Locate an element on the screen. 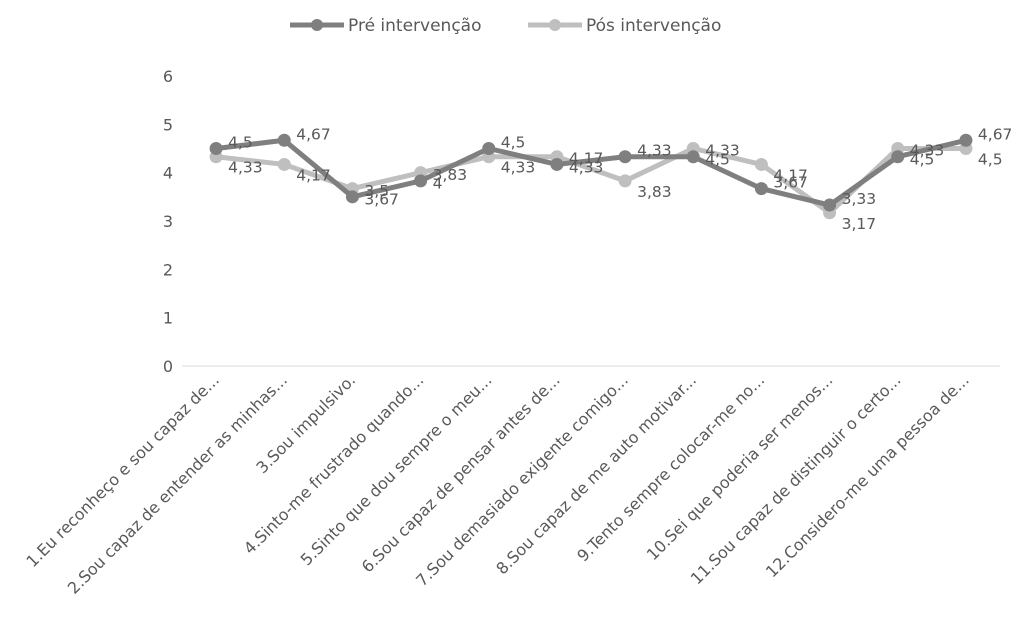 The height and width of the screenshot is (641, 1030). legend: Pré intervenção Pós intervenção is located at coordinates (505, 26).